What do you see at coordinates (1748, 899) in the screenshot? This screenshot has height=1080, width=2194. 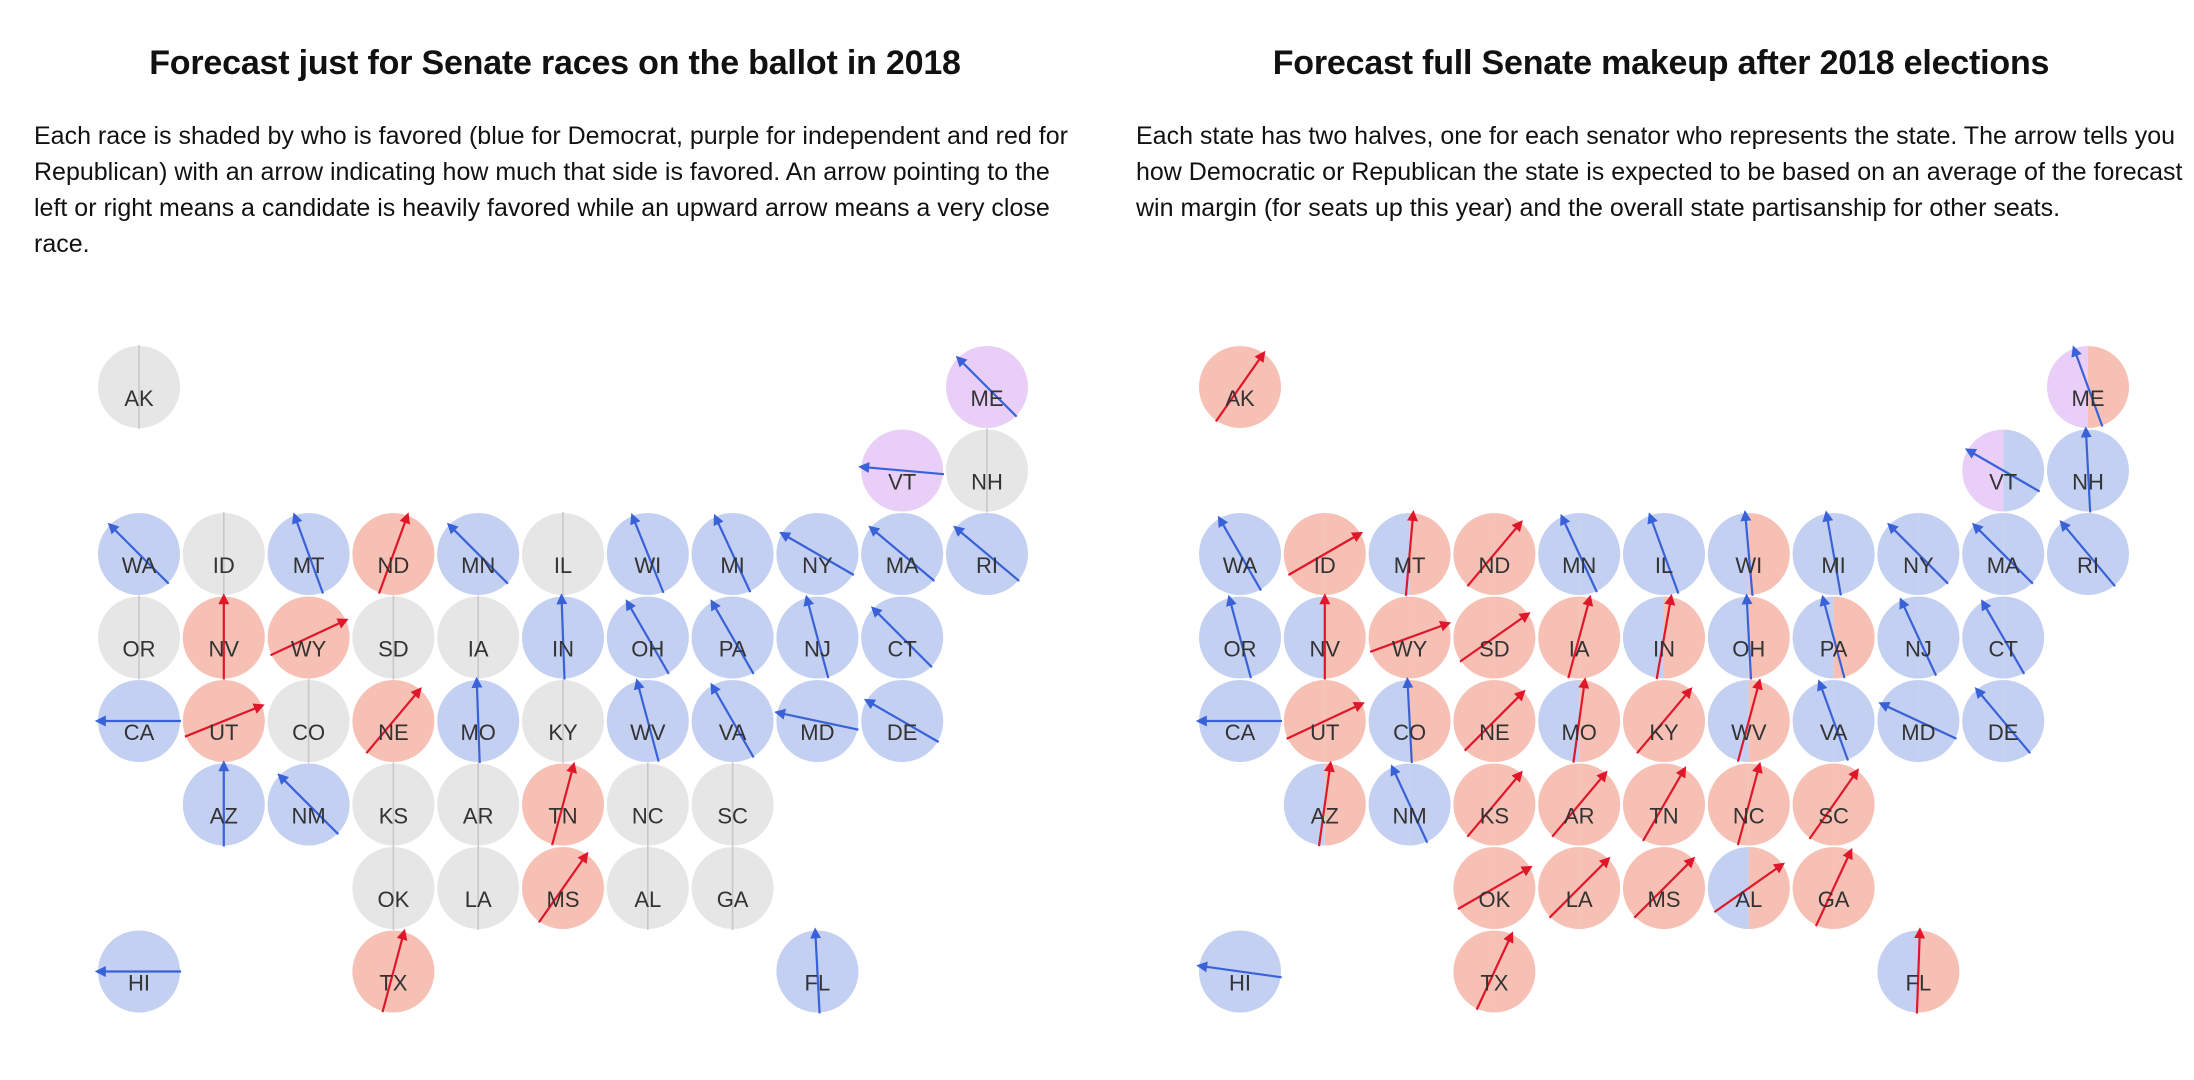 I see `state-label: AL` at bounding box center [1748, 899].